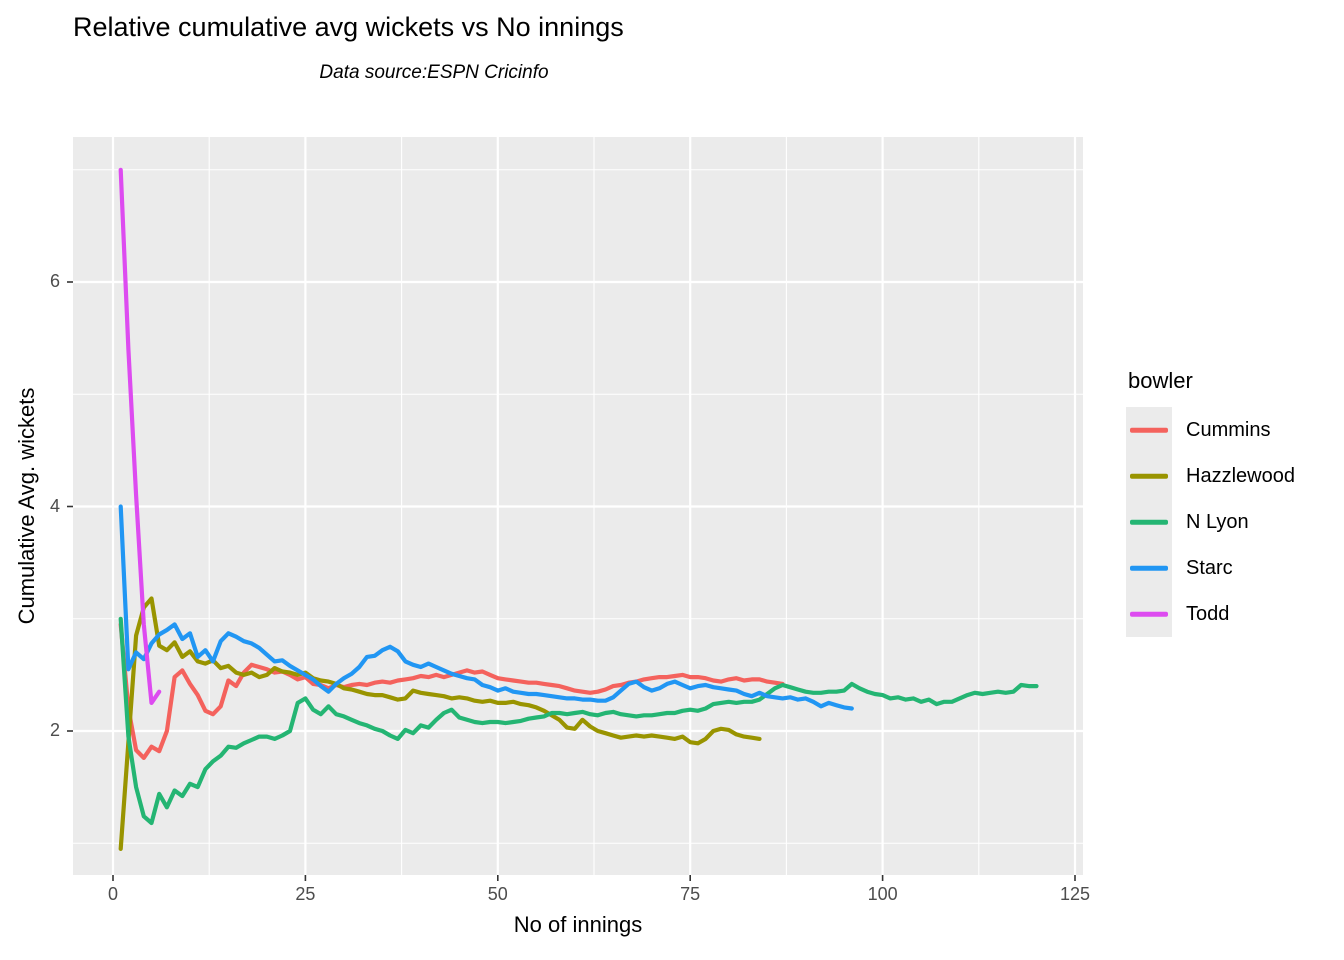  What do you see at coordinates (113, 894) in the screenshot?
I see `x-tick-label: 0` at bounding box center [113, 894].